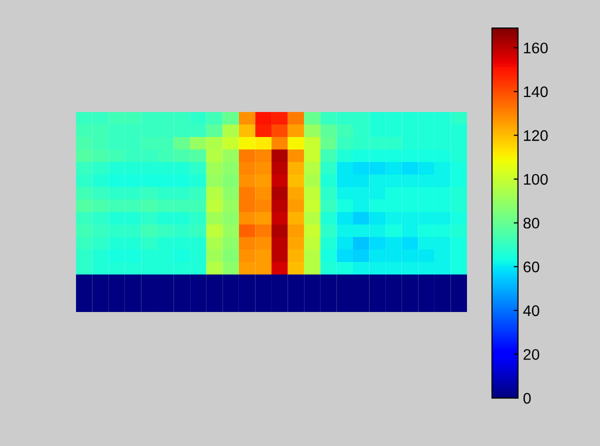  Describe the element at coordinates (531, 310) in the screenshot. I see `color-bar-label: 40` at that location.